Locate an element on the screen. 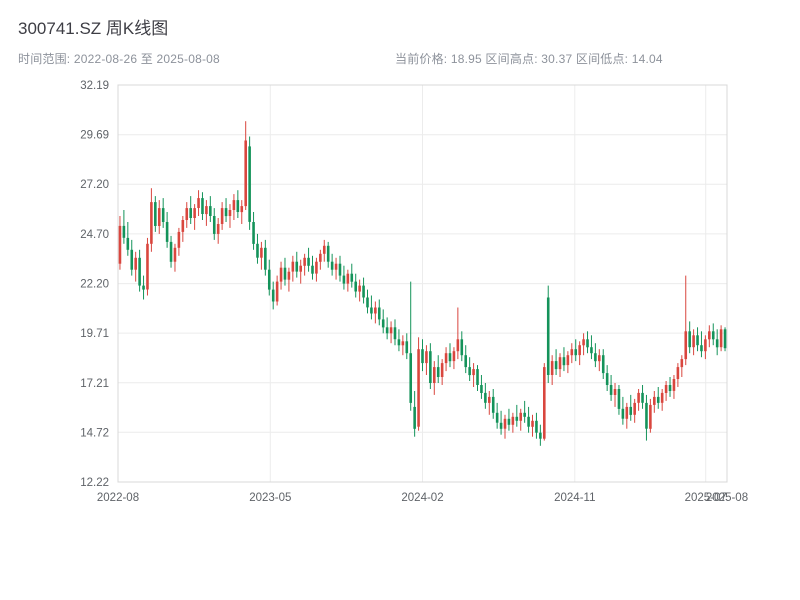 The height and width of the screenshot is (600, 800). svg-text: 24.70 is located at coordinates (94, 235).